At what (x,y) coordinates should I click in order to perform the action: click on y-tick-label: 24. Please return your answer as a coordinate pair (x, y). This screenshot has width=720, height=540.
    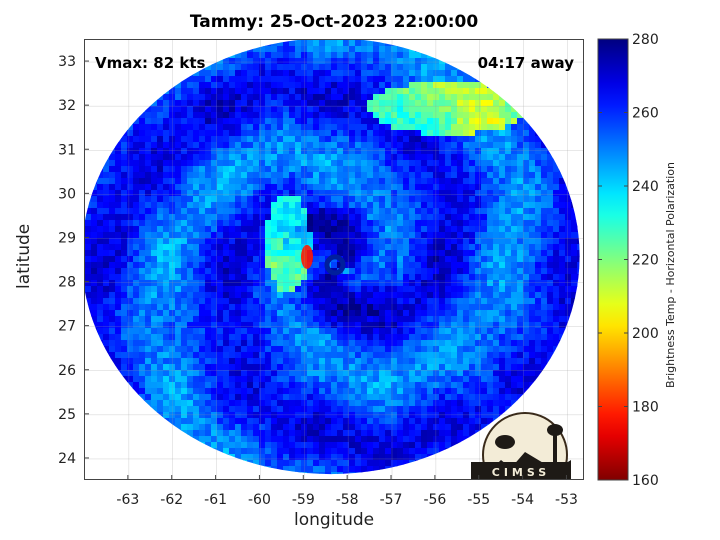
    Looking at the image, I should click on (67, 459).